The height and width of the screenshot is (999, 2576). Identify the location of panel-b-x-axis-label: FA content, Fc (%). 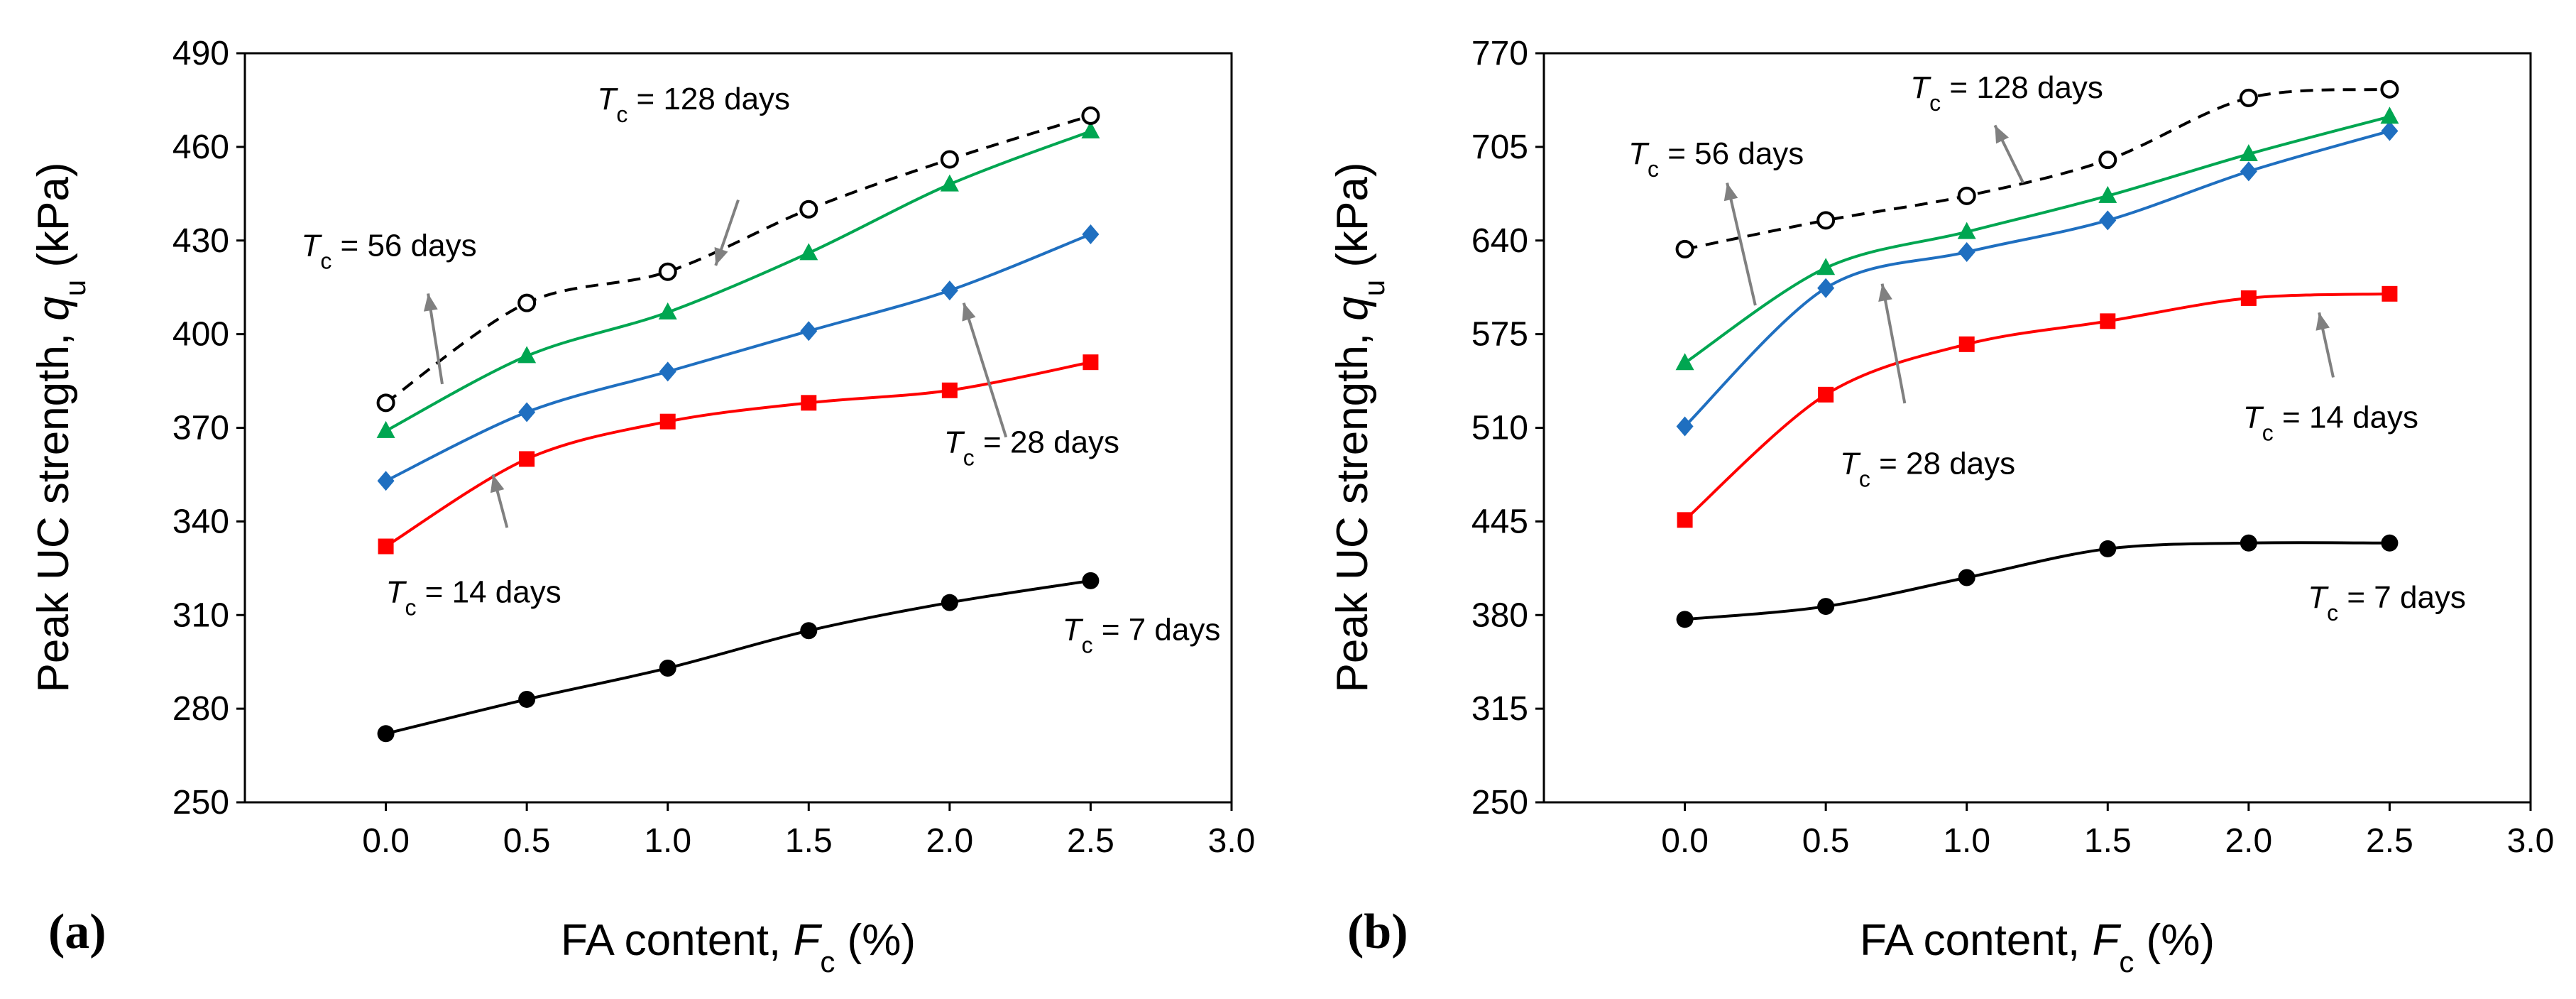
(2037, 947).